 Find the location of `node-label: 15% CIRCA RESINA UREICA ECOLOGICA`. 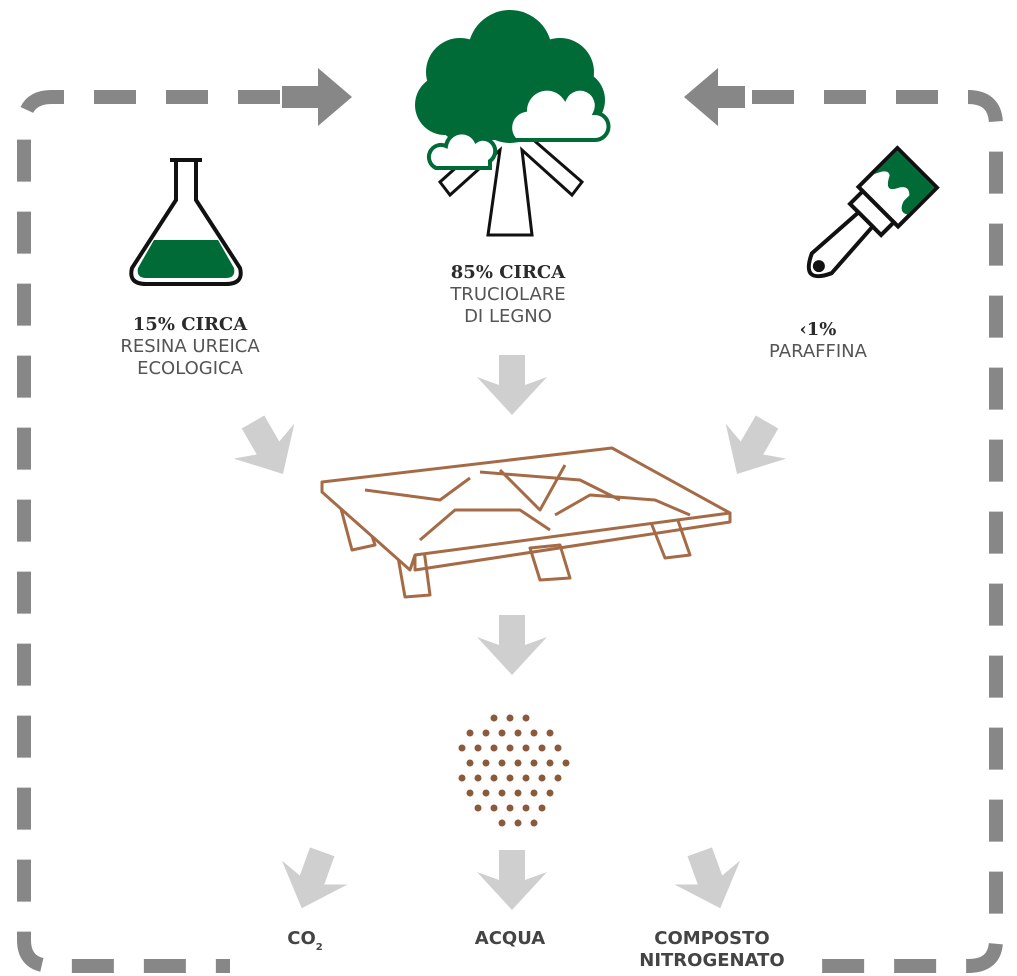

node-label: 15% CIRCA RESINA UREICA ECOLOGICA is located at coordinates (190, 346).